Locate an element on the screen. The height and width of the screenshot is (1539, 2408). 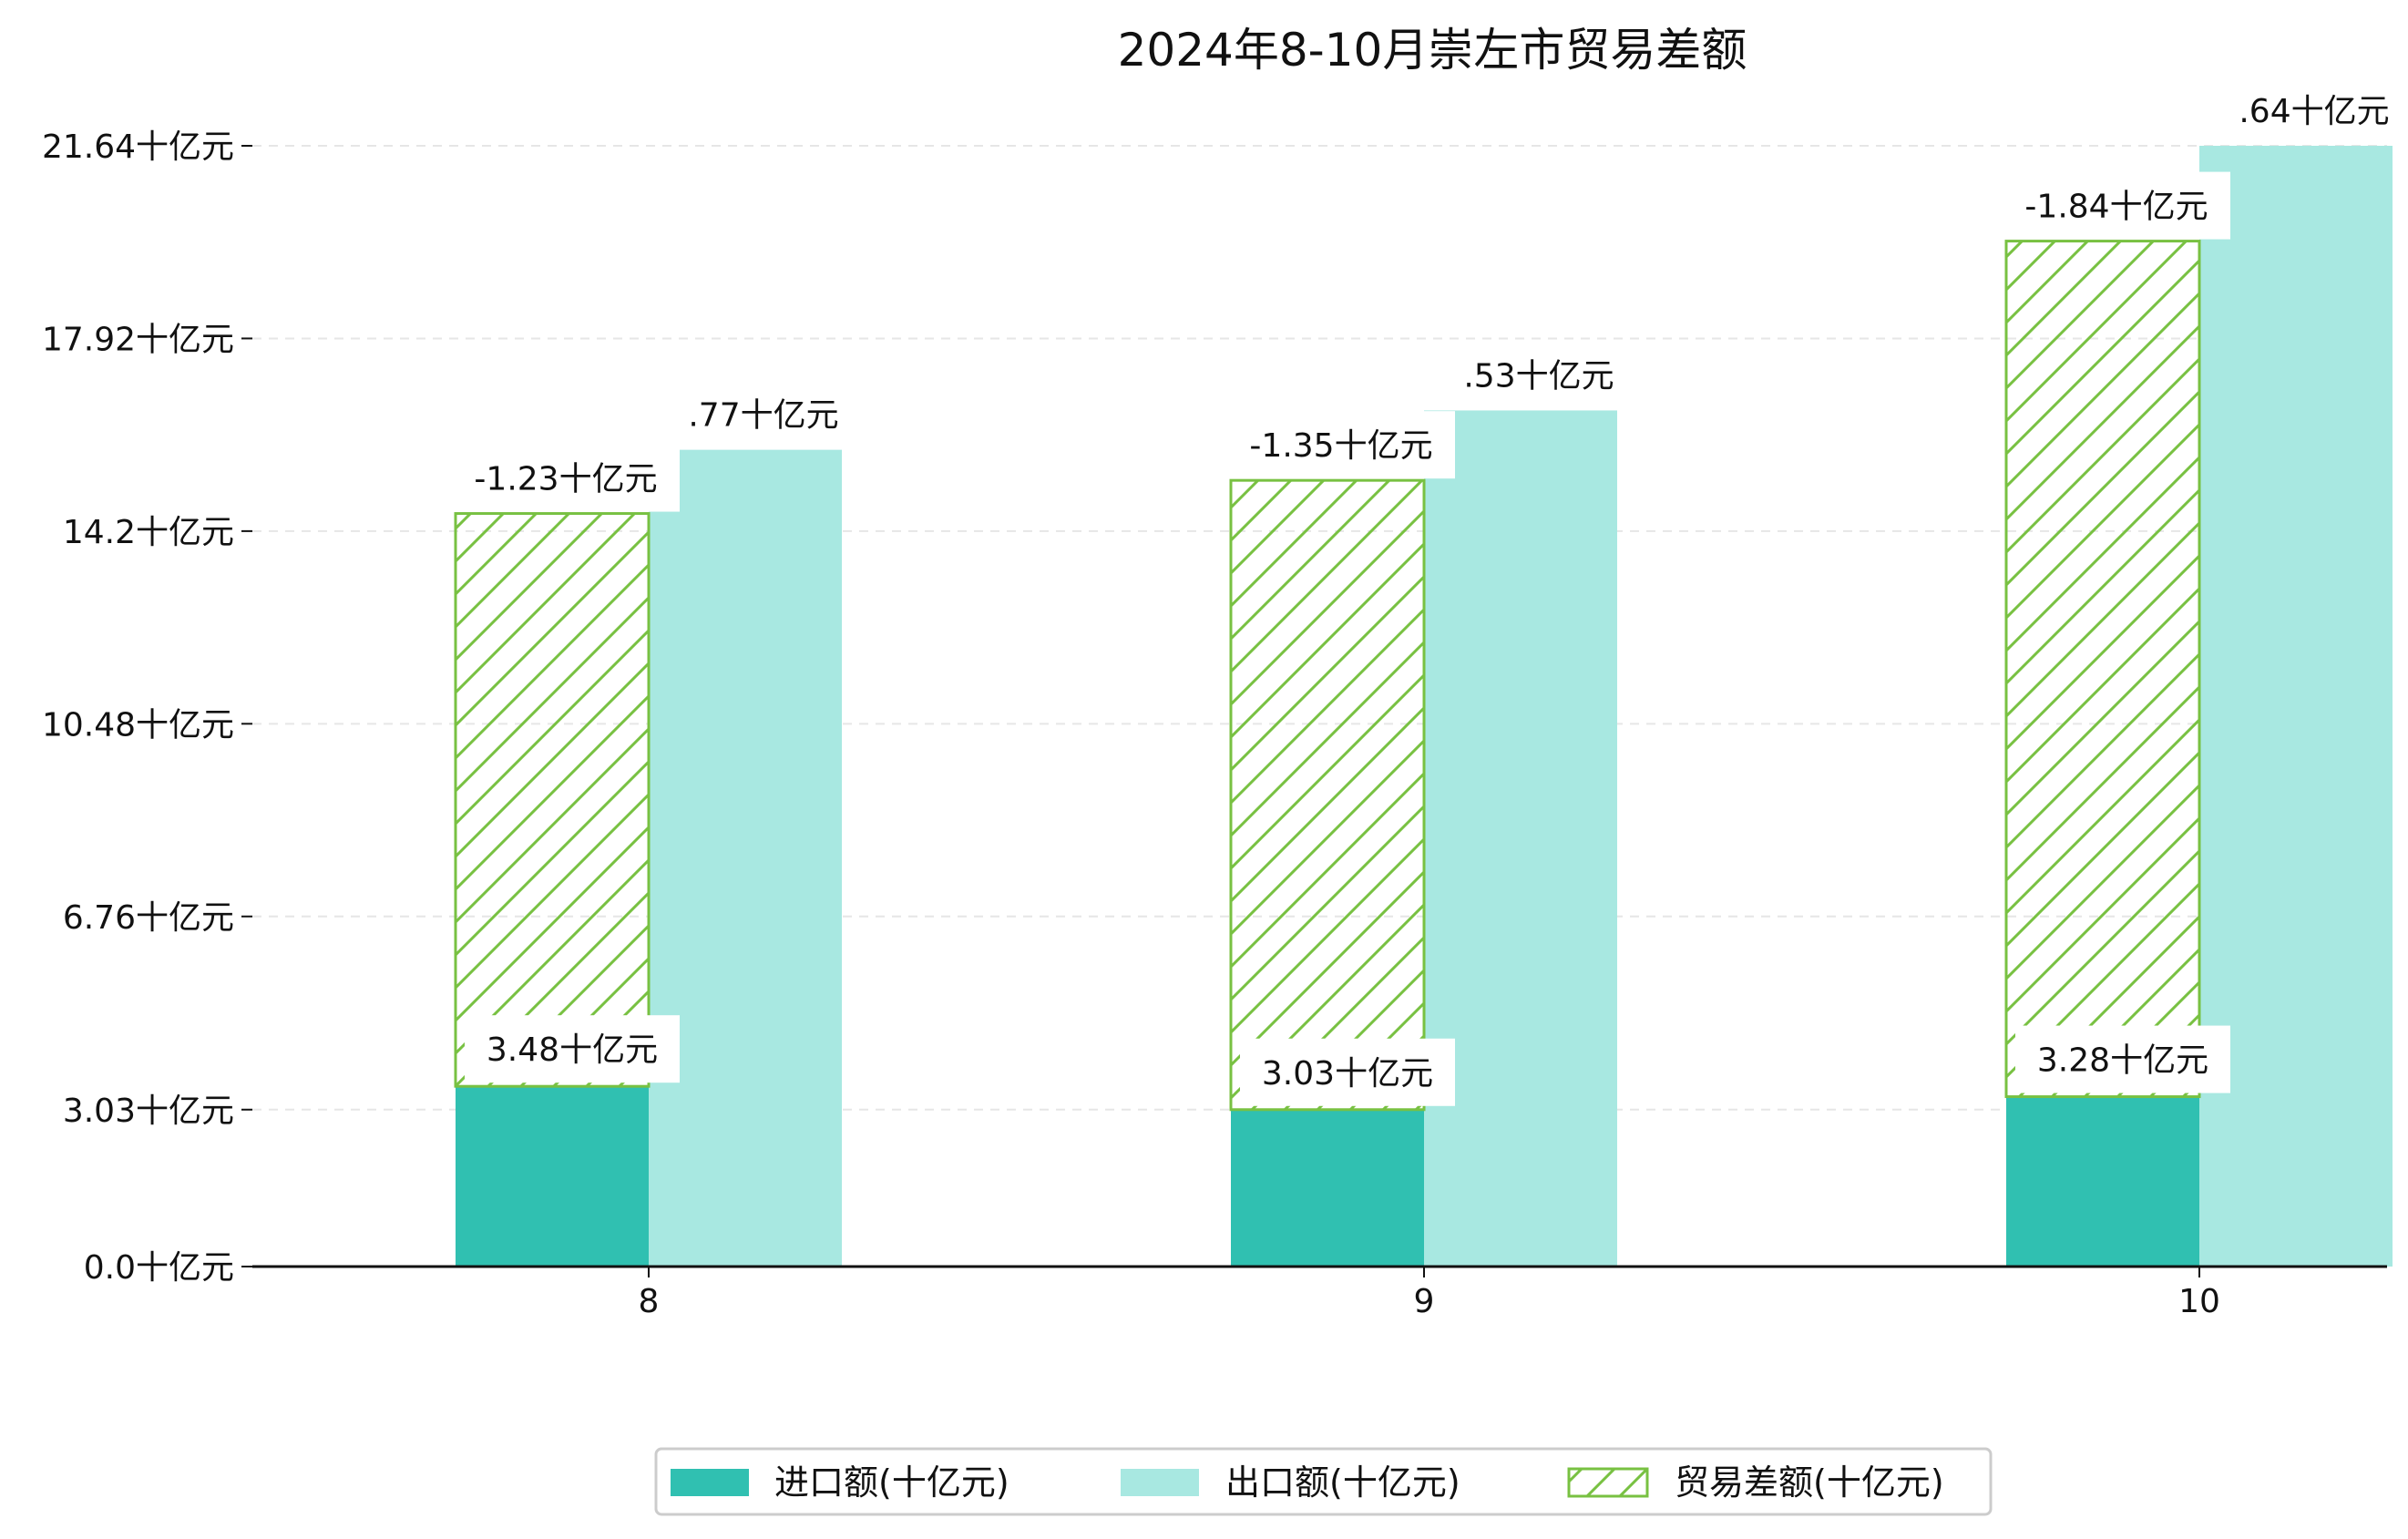
label-export-9: .53十亿元 is located at coordinates (1538, 376).